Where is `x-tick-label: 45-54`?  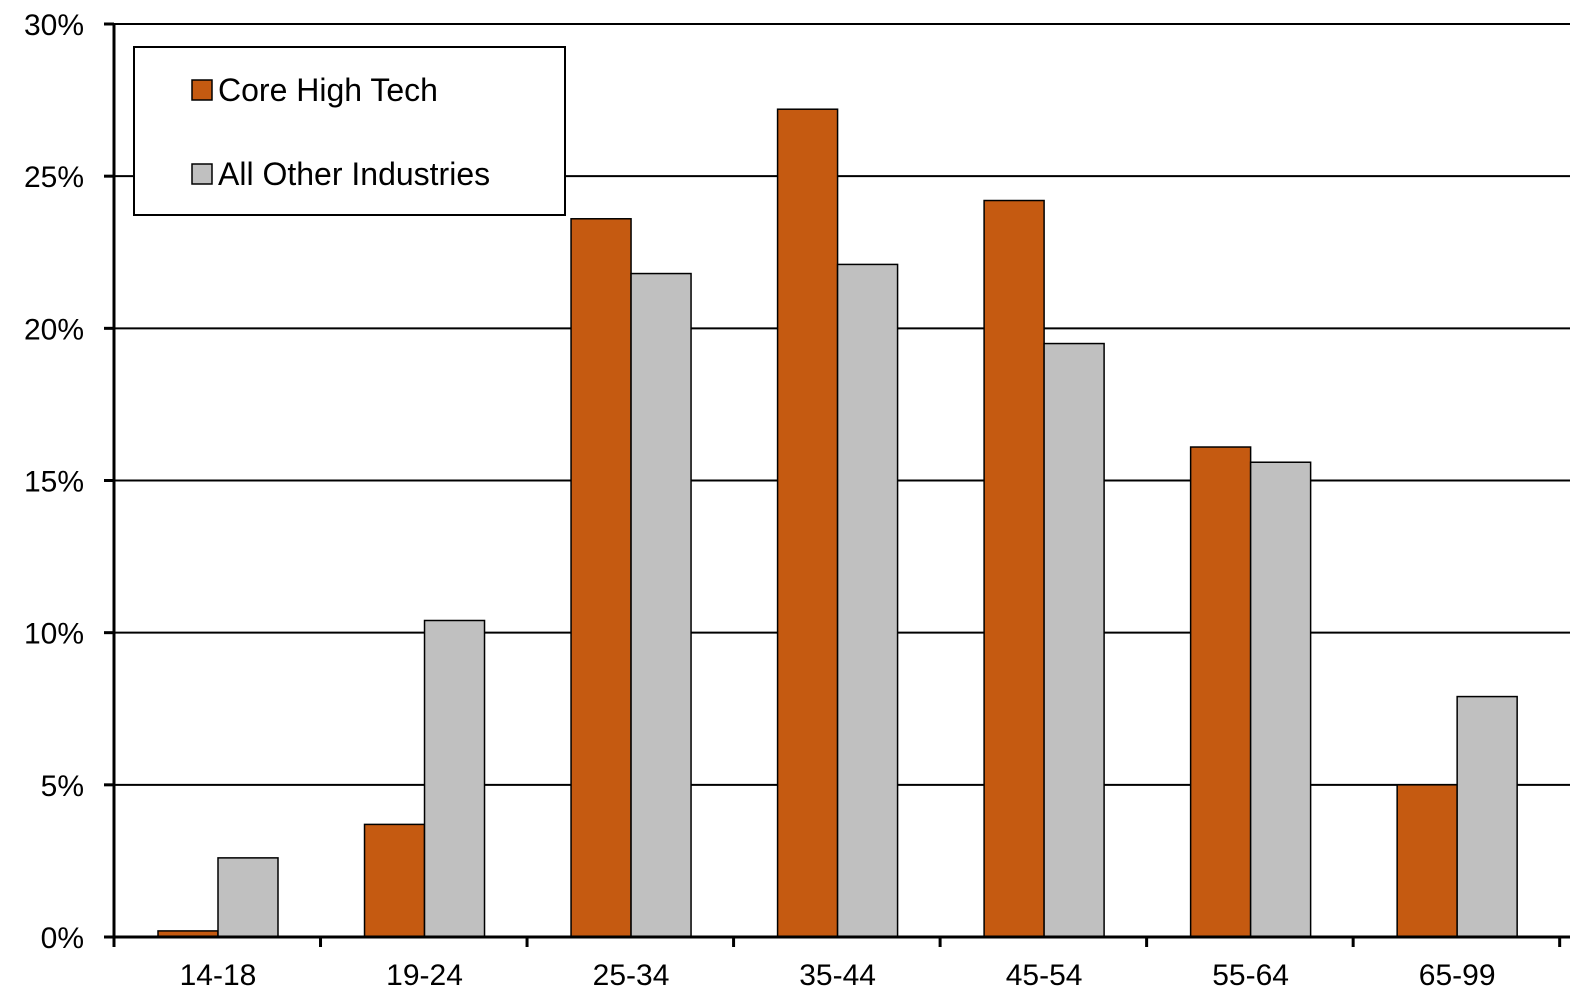 x-tick-label: 45-54 is located at coordinates (1044, 975).